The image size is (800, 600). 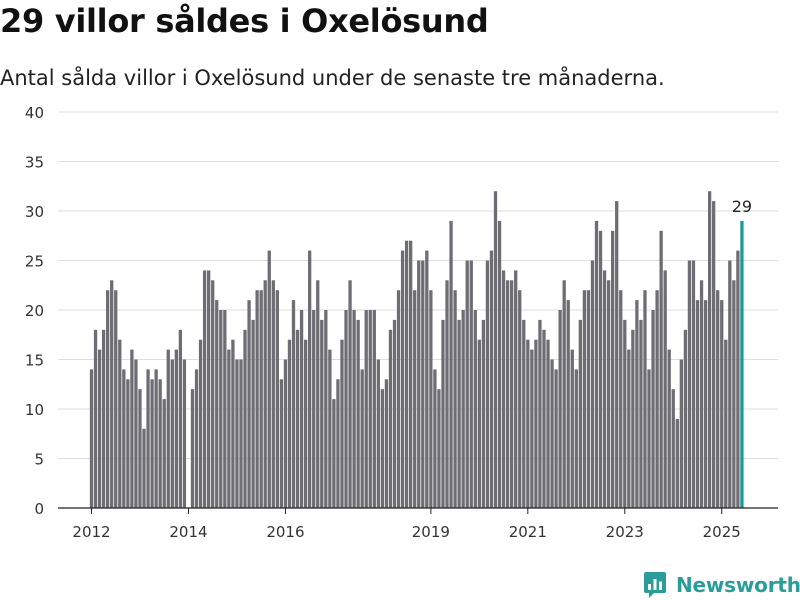 What do you see at coordinates (655, 585) in the screenshot?
I see `newsworthy-logo-icon` at bounding box center [655, 585].